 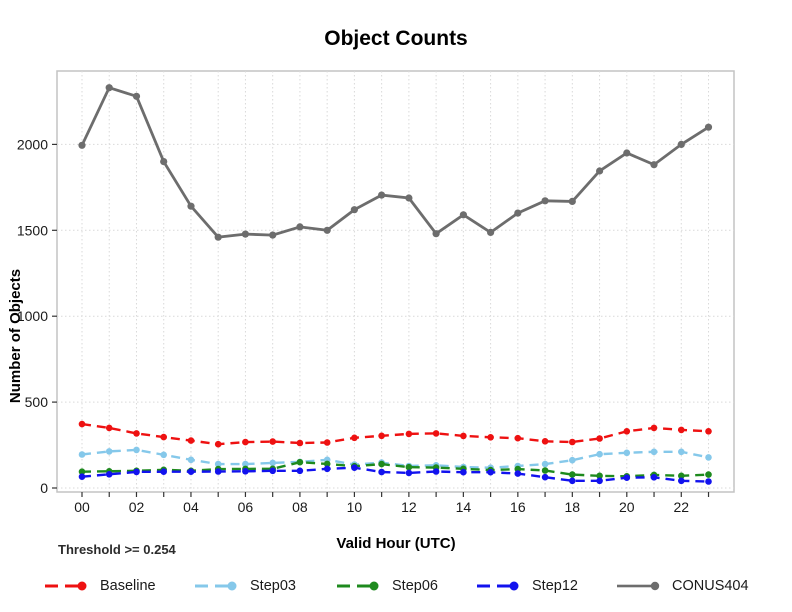 I want to click on legend-item-conus404: CONUS404, so click(x=683, y=586).